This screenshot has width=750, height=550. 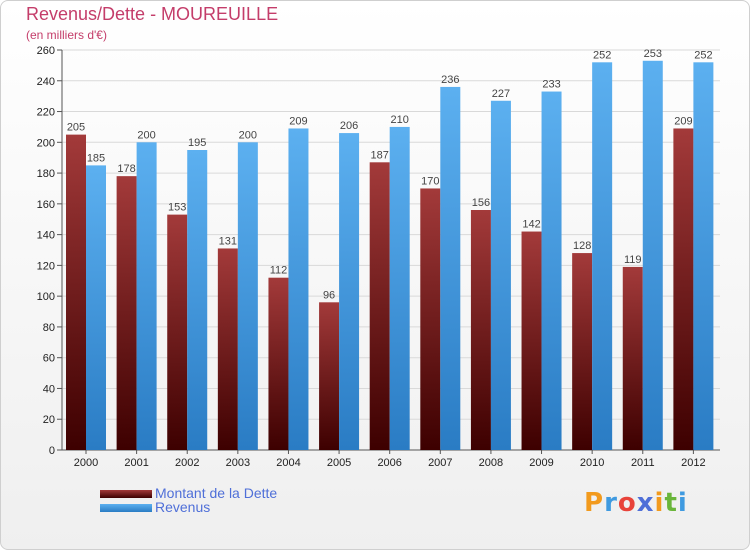 I want to click on legend-swatch-dette, so click(x=126, y=494).